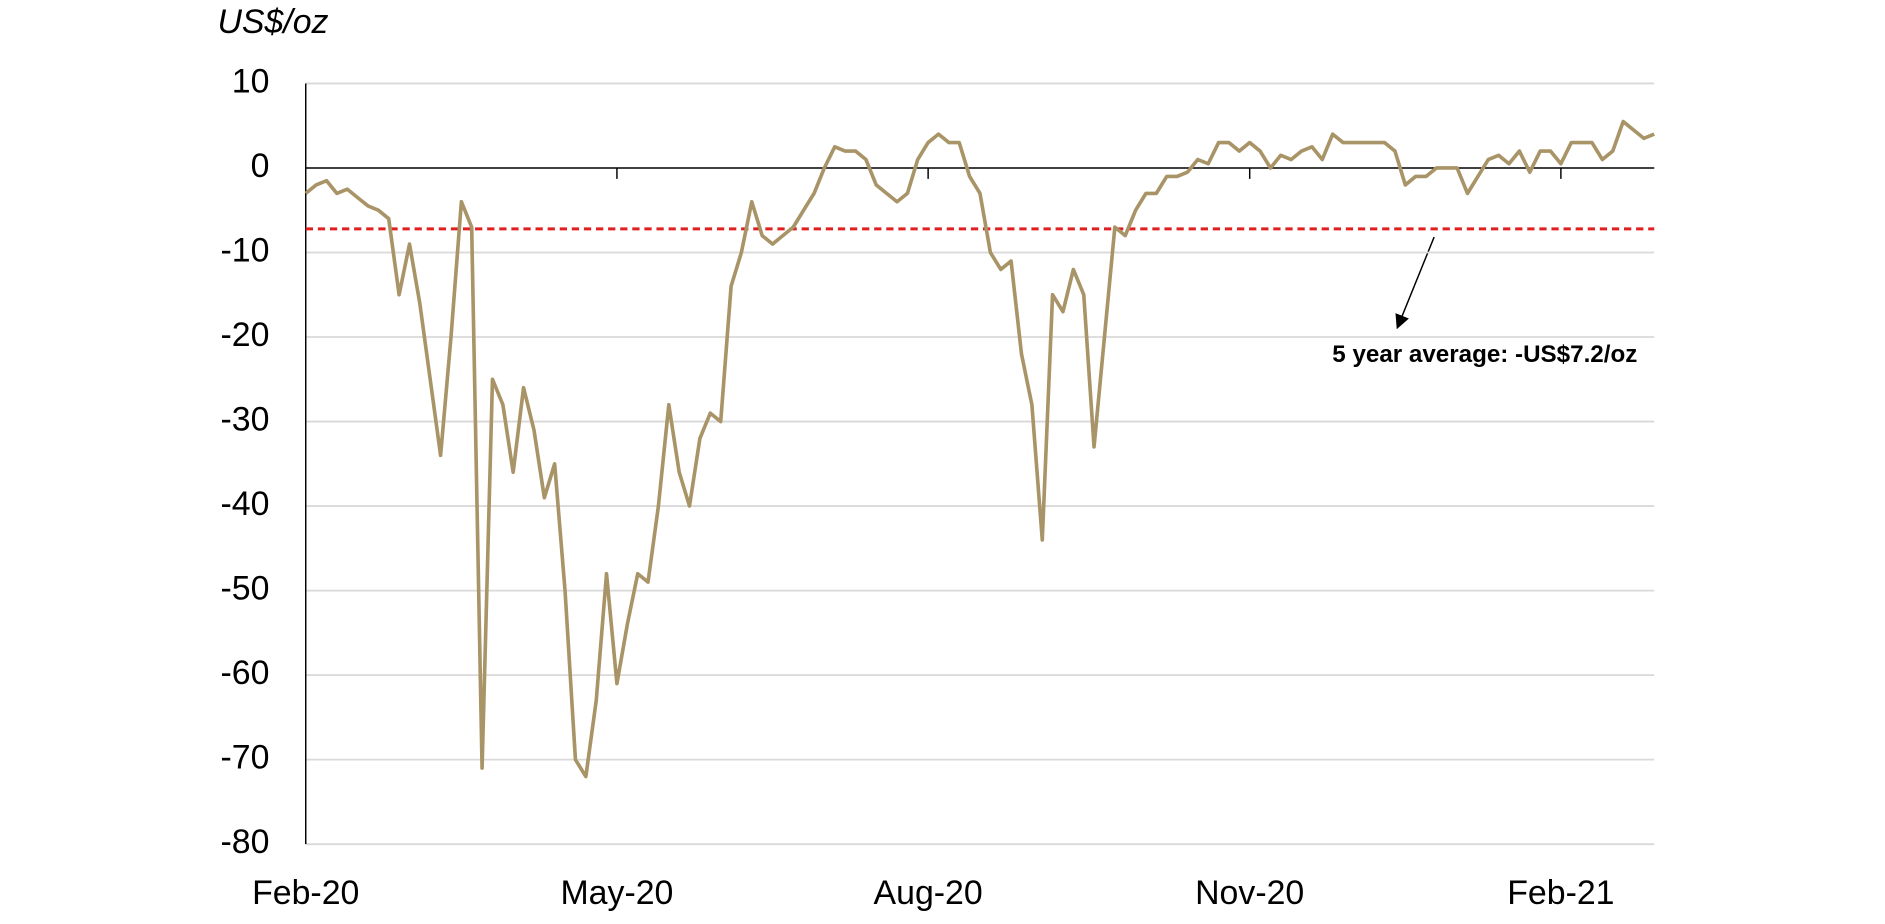 Image resolution: width=1885 pixels, height=924 pixels. I want to click on y-tick-label: -40, so click(245, 504).